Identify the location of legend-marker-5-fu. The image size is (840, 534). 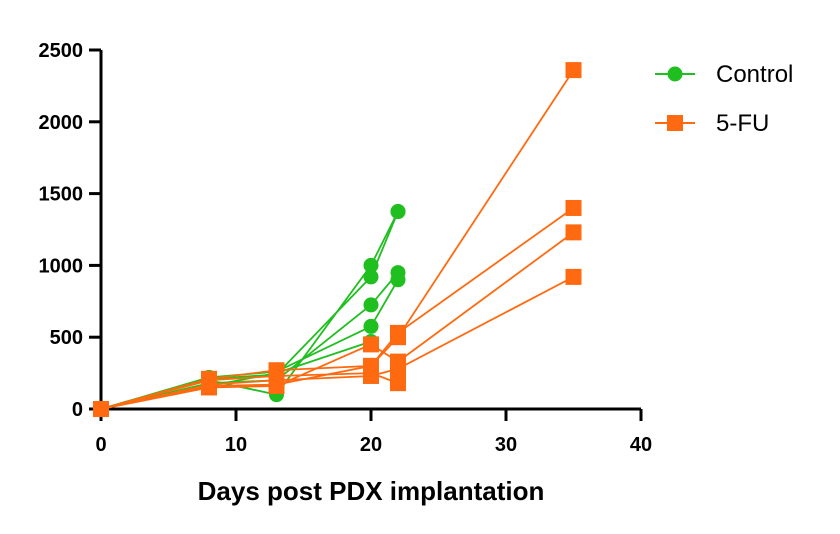
(675, 123).